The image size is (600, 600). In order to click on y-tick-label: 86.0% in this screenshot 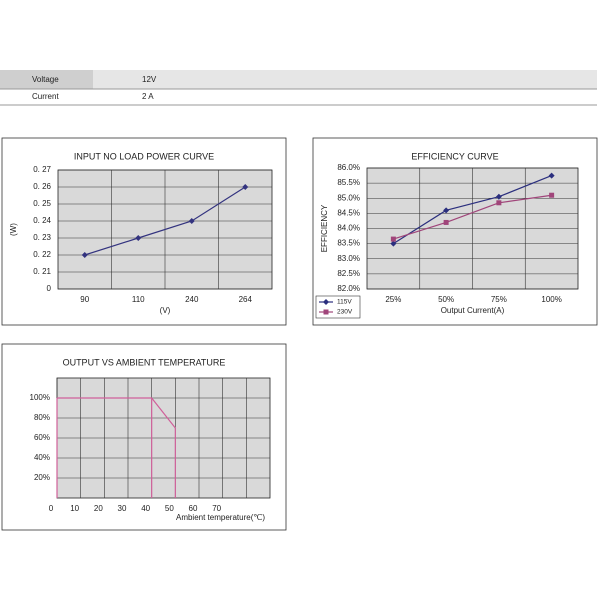, I will do `click(348, 167)`.